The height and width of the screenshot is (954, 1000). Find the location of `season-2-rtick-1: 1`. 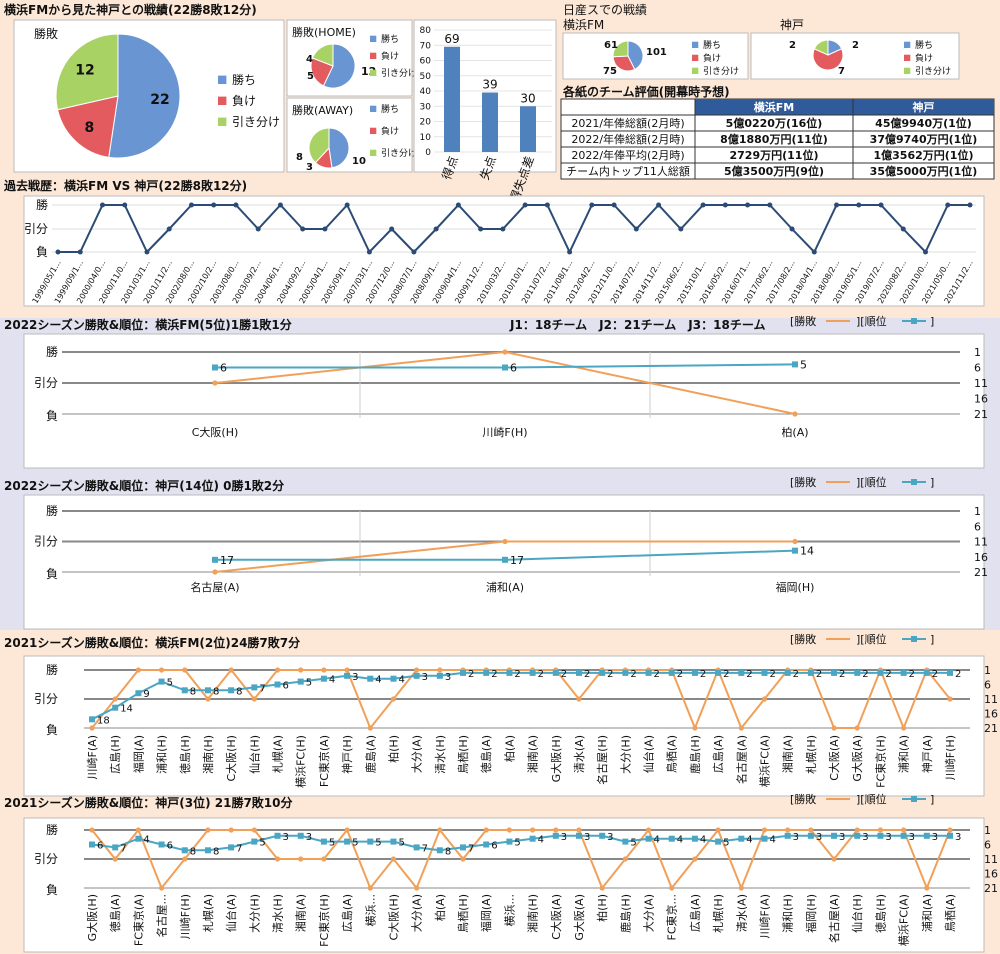

season-2-rtick-1: 1 is located at coordinates (987, 670).